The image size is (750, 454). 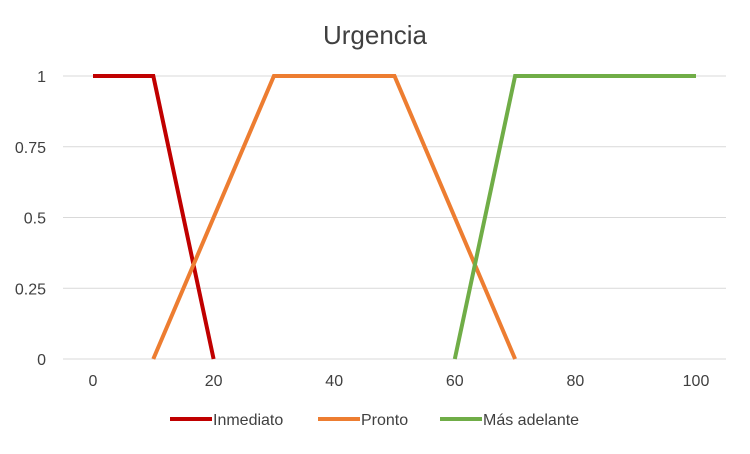 I want to click on y-tick-label: 1, so click(x=41, y=77).